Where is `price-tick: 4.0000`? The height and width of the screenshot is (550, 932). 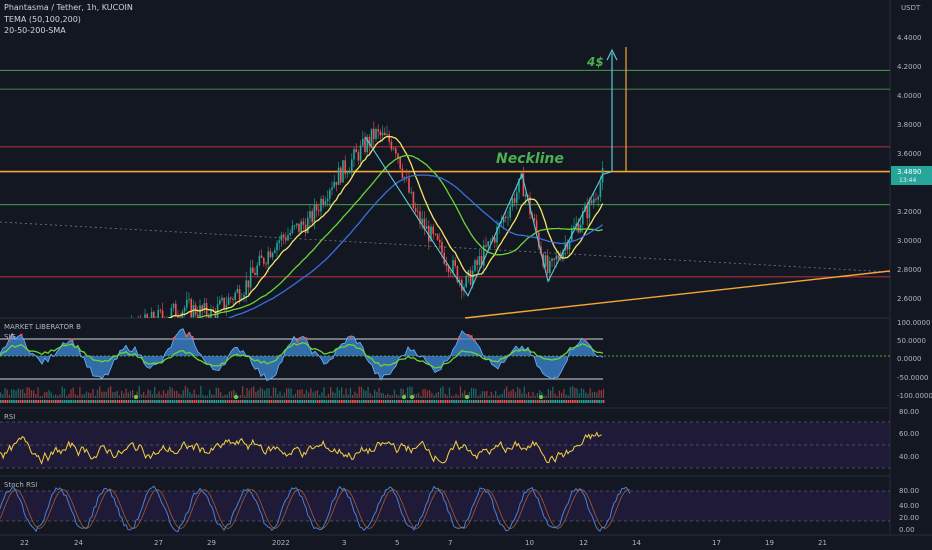 price-tick: 4.0000 is located at coordinates (909, 96).